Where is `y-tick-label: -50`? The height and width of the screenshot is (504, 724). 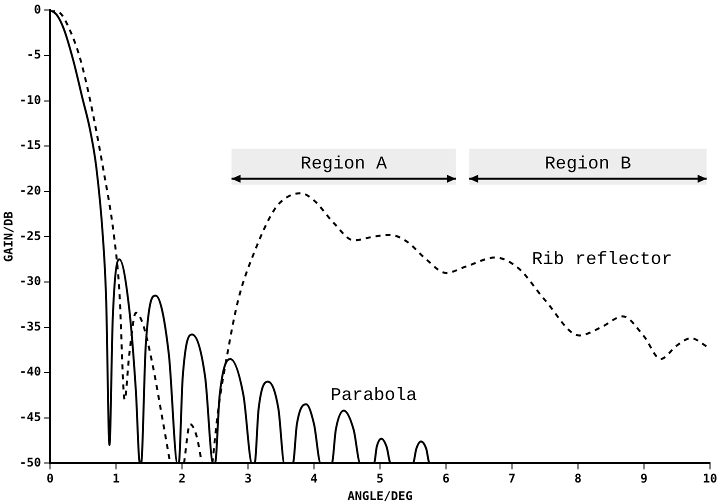
y-tick-label: -50 is located at coordinates (30, 462).